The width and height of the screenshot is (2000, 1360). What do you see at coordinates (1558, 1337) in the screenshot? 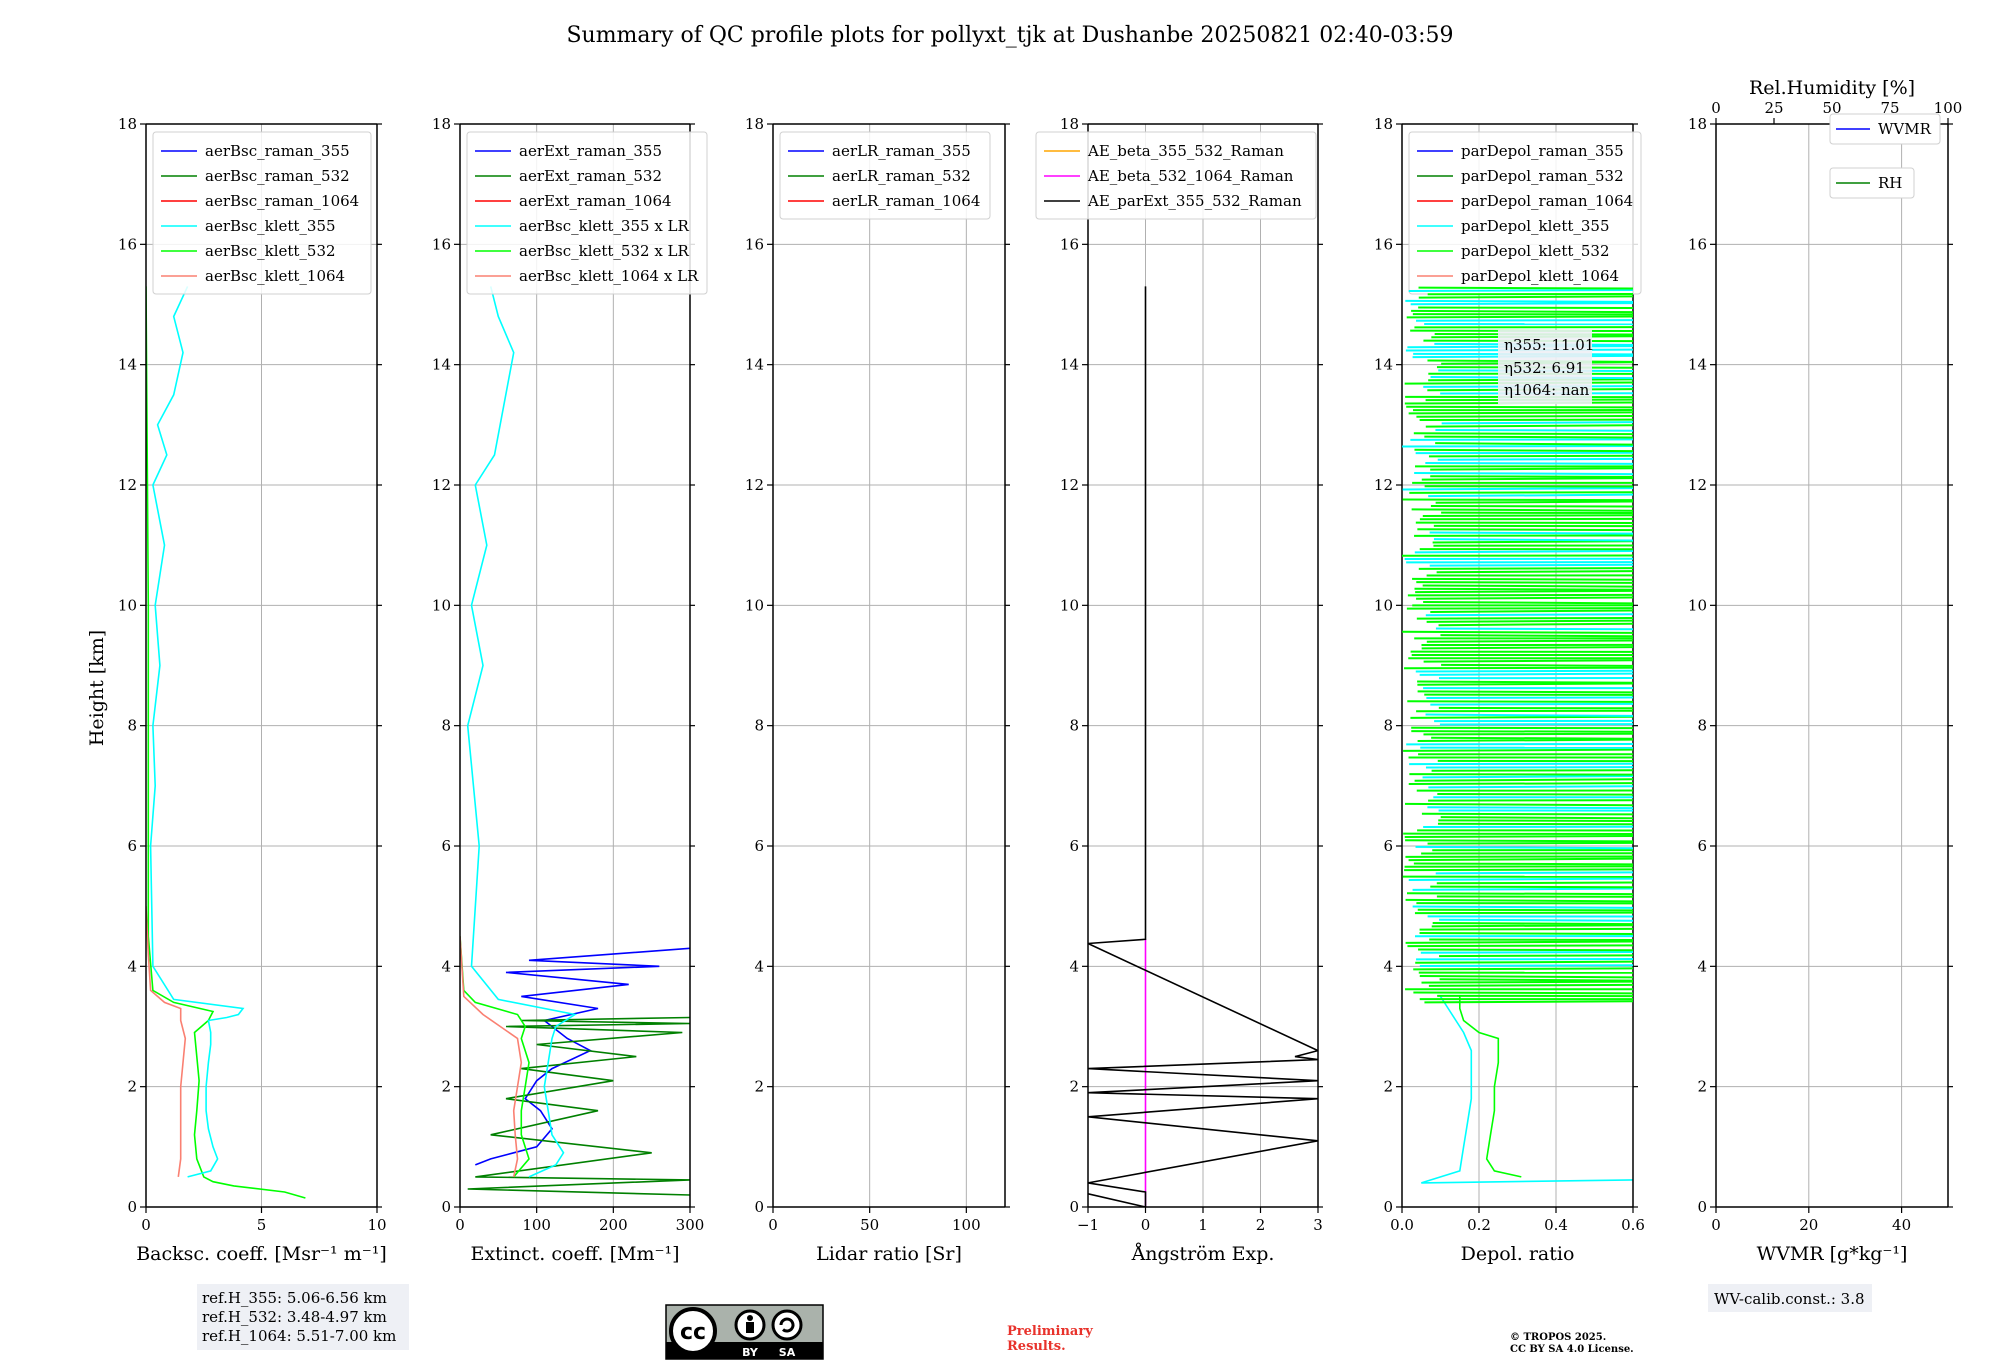
I see `copyright-line-1: © TROPOS 2025.` at bounding box center [1558, 1337].